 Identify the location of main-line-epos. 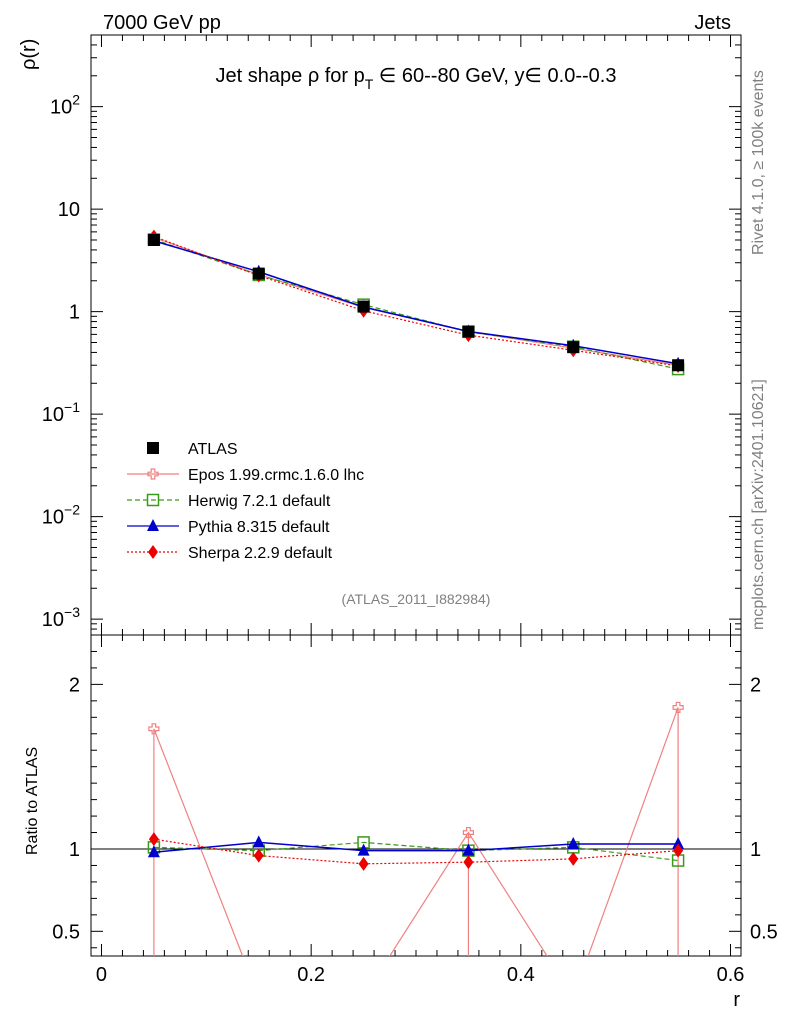
(416, 301).